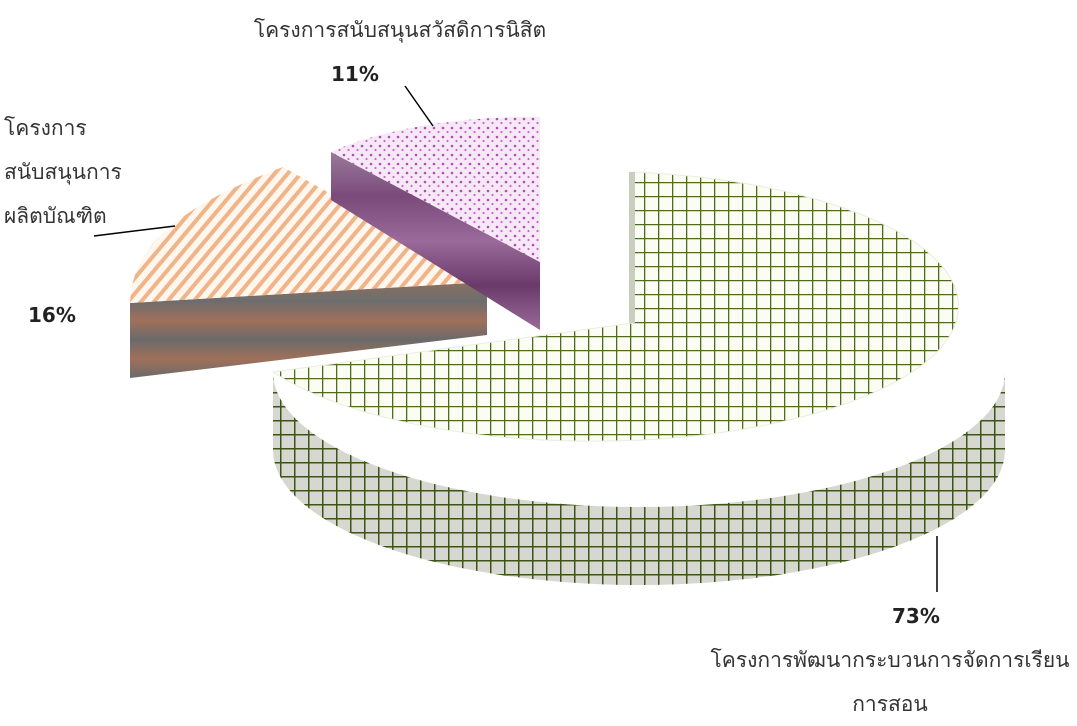 The height and width of the screenshot is (726, 1077). What do you see at coordinates (52, 315) in the screenshot?
I see `slice-value-graduates: 16%` at bounding box center [52, 315].